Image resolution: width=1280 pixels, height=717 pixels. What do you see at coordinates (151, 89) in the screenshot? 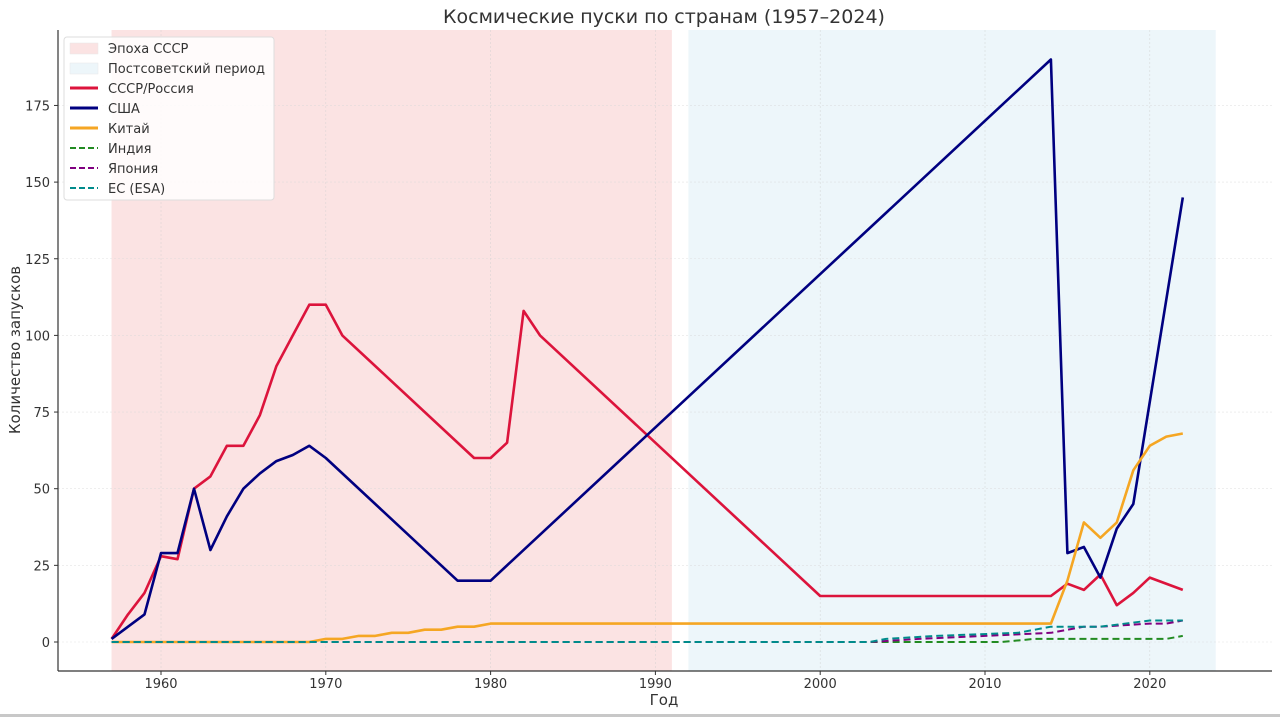
I see `legend-entry-label: СССР/Россия` at bounding box center [151, 89].